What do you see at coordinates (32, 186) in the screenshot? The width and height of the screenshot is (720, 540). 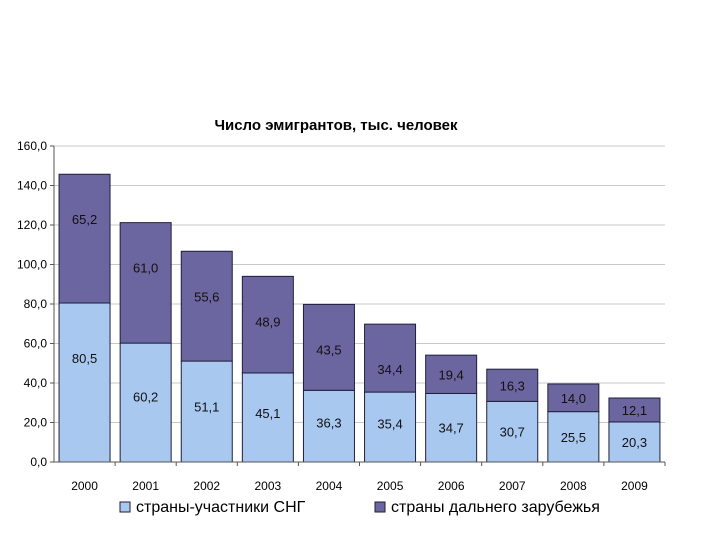 I see `y-tick-label: 140,0` at bounding box center [32, 186].